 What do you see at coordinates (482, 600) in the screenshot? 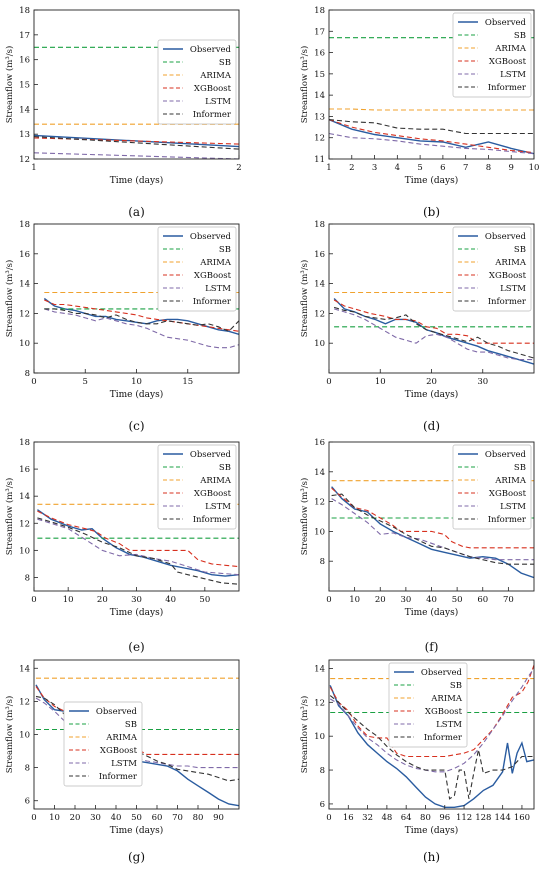
I see `x-tick-label: 60` at bounding box center [482, 600].